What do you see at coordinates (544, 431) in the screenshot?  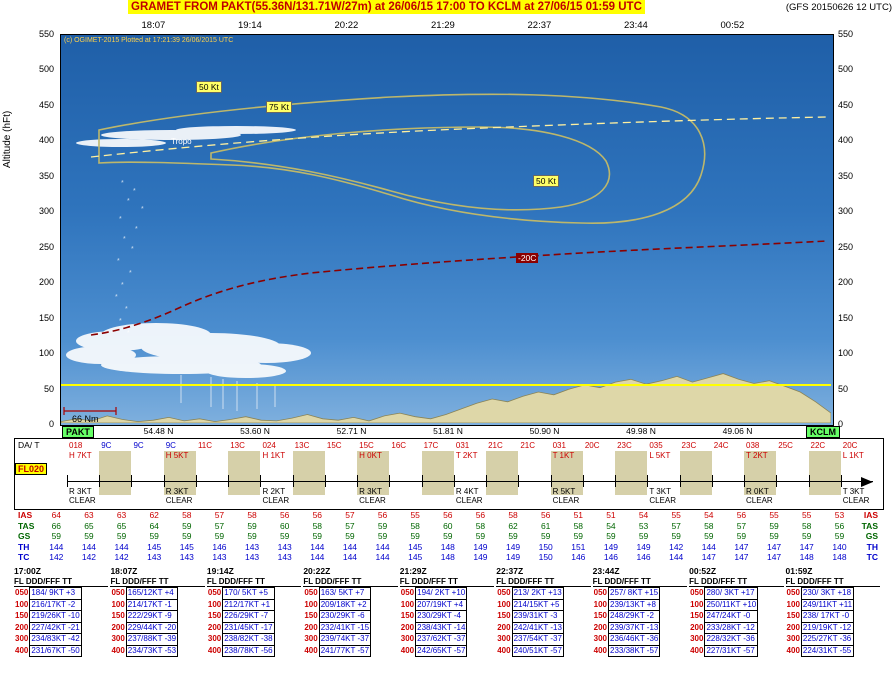 I see `waypoint-lat: 50.90 N` at bounding box center [544, 431].